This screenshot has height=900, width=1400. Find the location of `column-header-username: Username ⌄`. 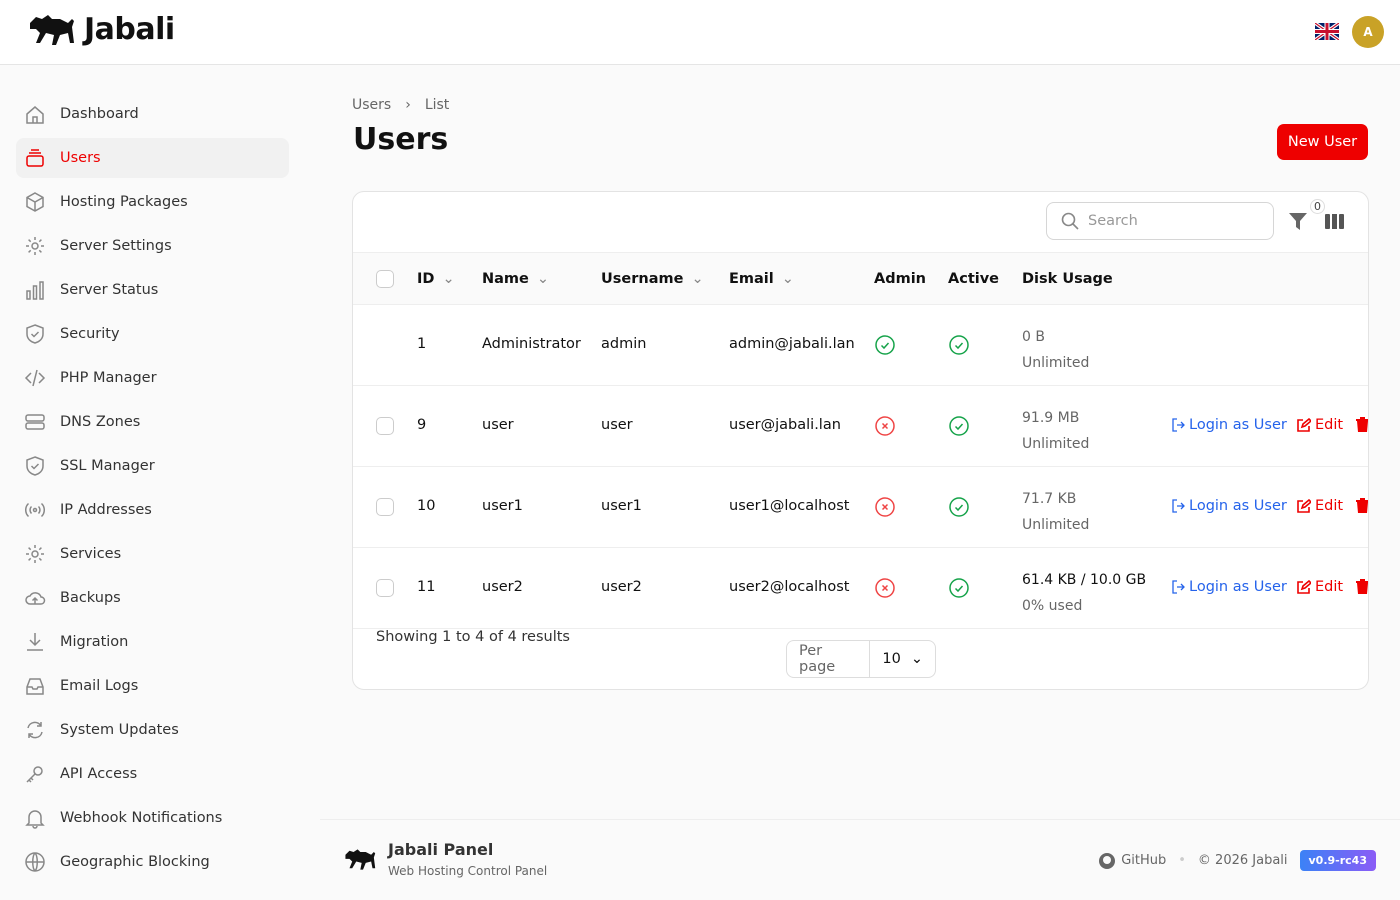

column-header-username: Username ⌄ is located at coordinates (652, 279).